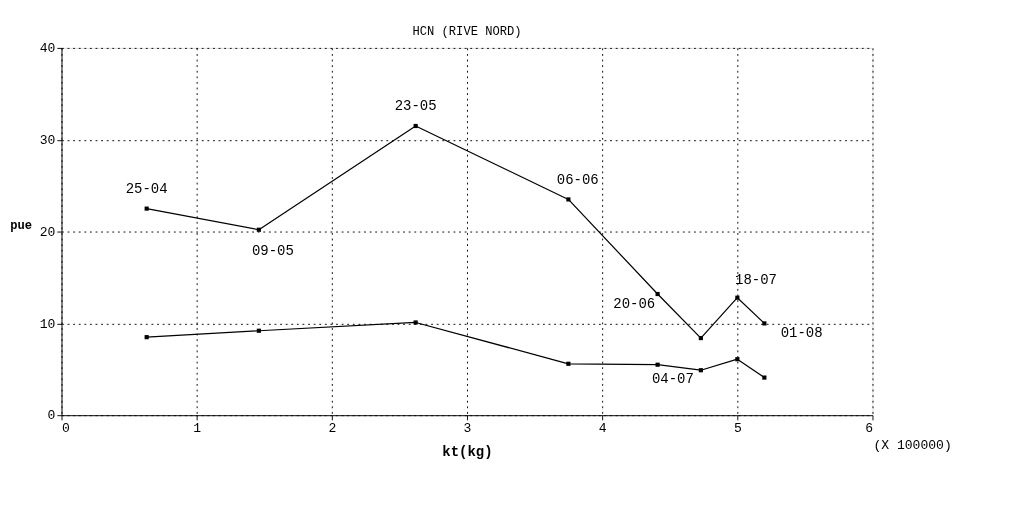  What do you see at coordinates (332, 429) in the screenshot?
I see `x-tick-label: 2` at bounding box center [332, 429].